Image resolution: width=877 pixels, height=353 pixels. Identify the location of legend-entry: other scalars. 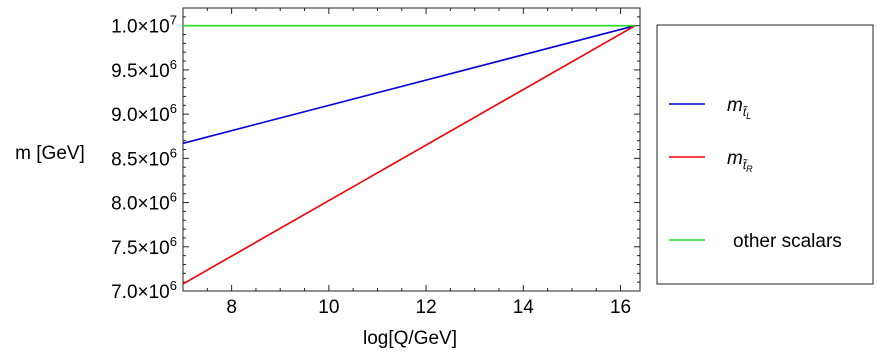
(787, 241).